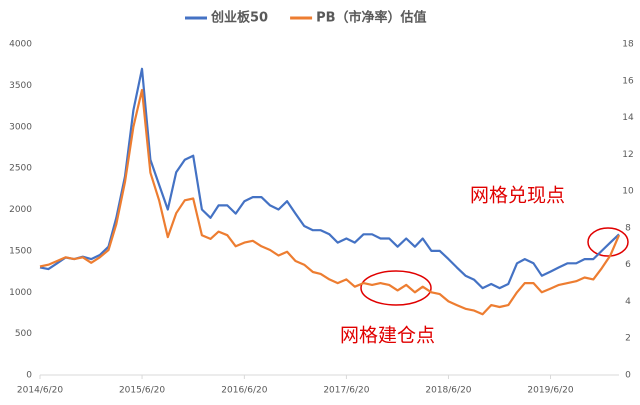 The height and width of the screenshot is (405, 640). Describe the element at coordinates (29, 376) in the screenshot. I see `y-tick-label: 0` at that location.